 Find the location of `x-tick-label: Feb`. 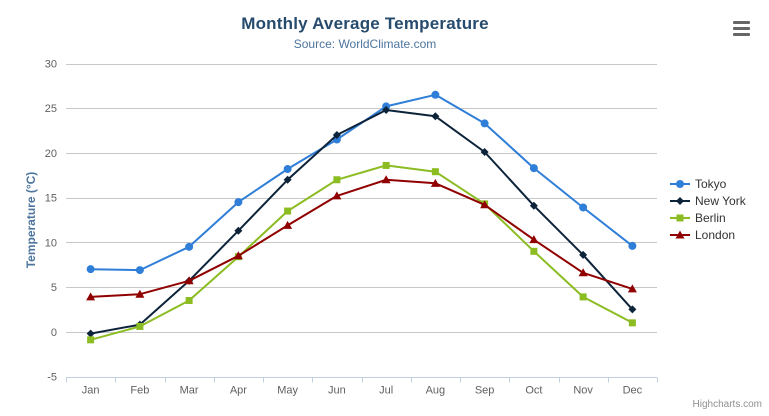

x-tick-label: Feb is located at coordinates (139, 391).